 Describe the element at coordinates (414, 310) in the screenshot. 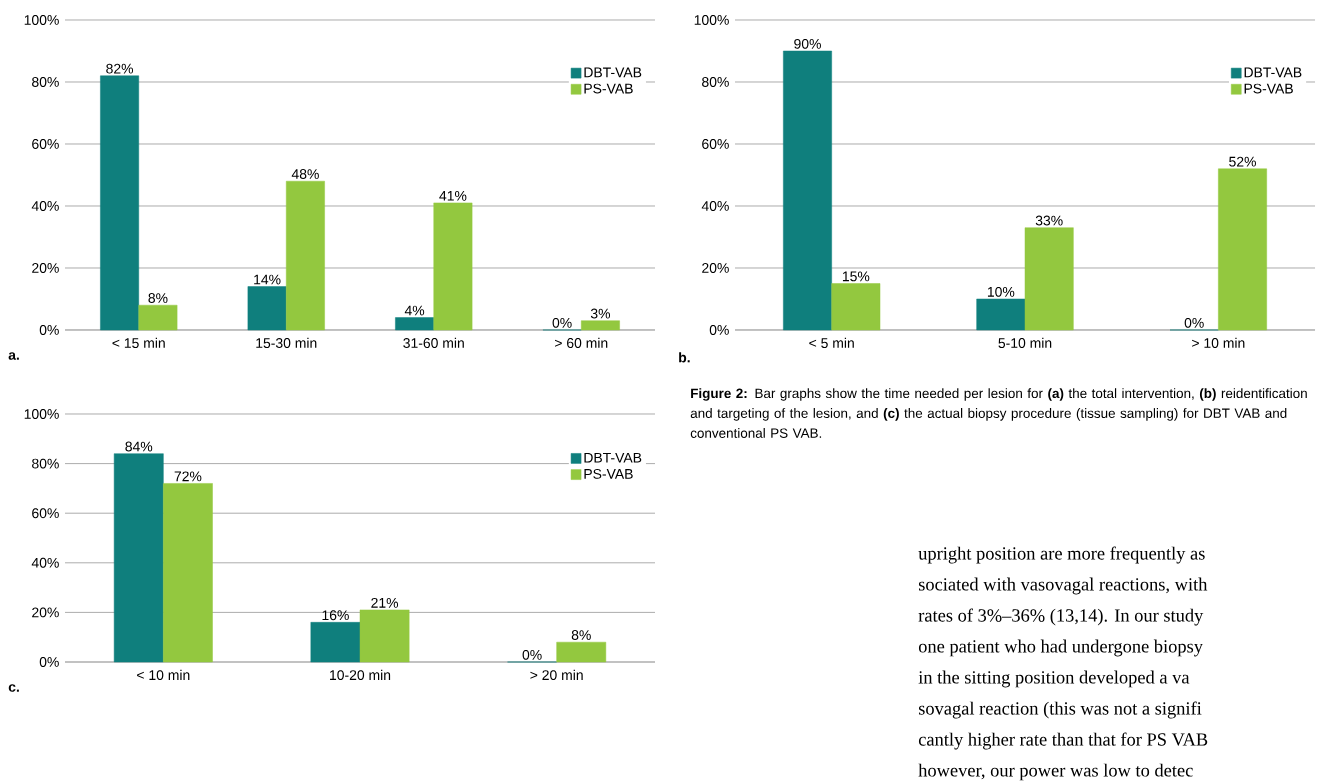

I see `data-label: 4%` at that location.